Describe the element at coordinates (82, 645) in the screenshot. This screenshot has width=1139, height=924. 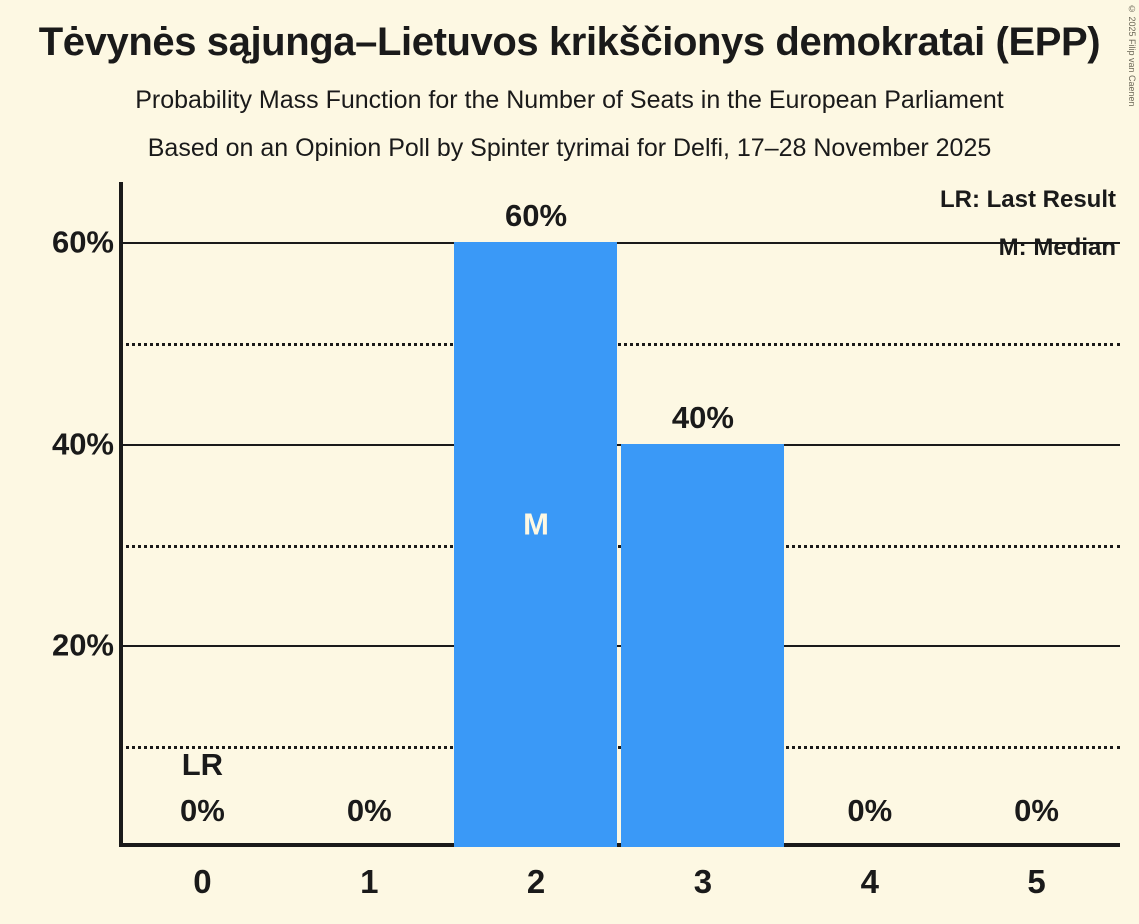
I see `y-tick-label: 20%` at that location.